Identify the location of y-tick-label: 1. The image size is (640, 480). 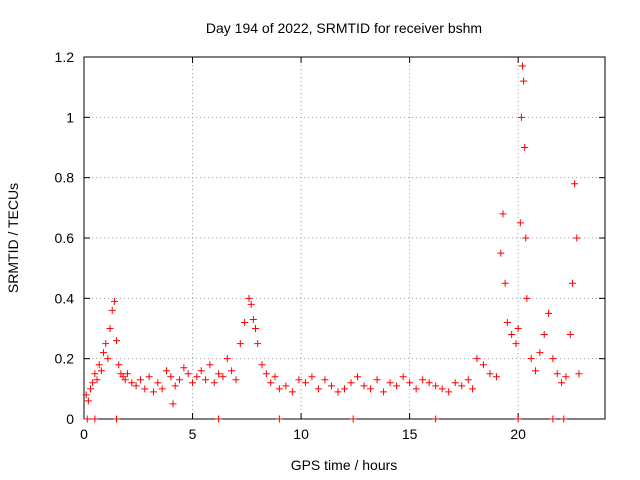
(70, 117).